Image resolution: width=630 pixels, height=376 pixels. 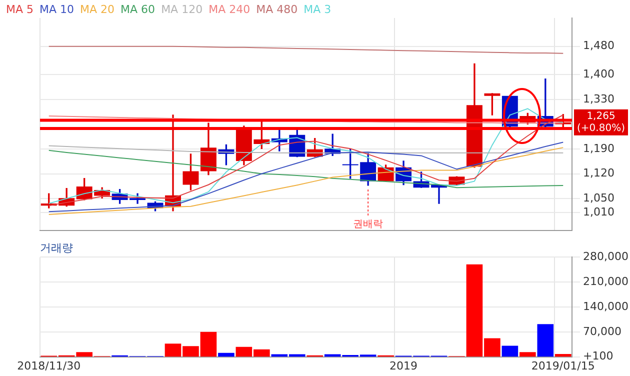 What do you see at coordinates (49, 365) in the screenshot?
I see `x-tick-label: 2018/11/30` at bounding box center [49, 365].